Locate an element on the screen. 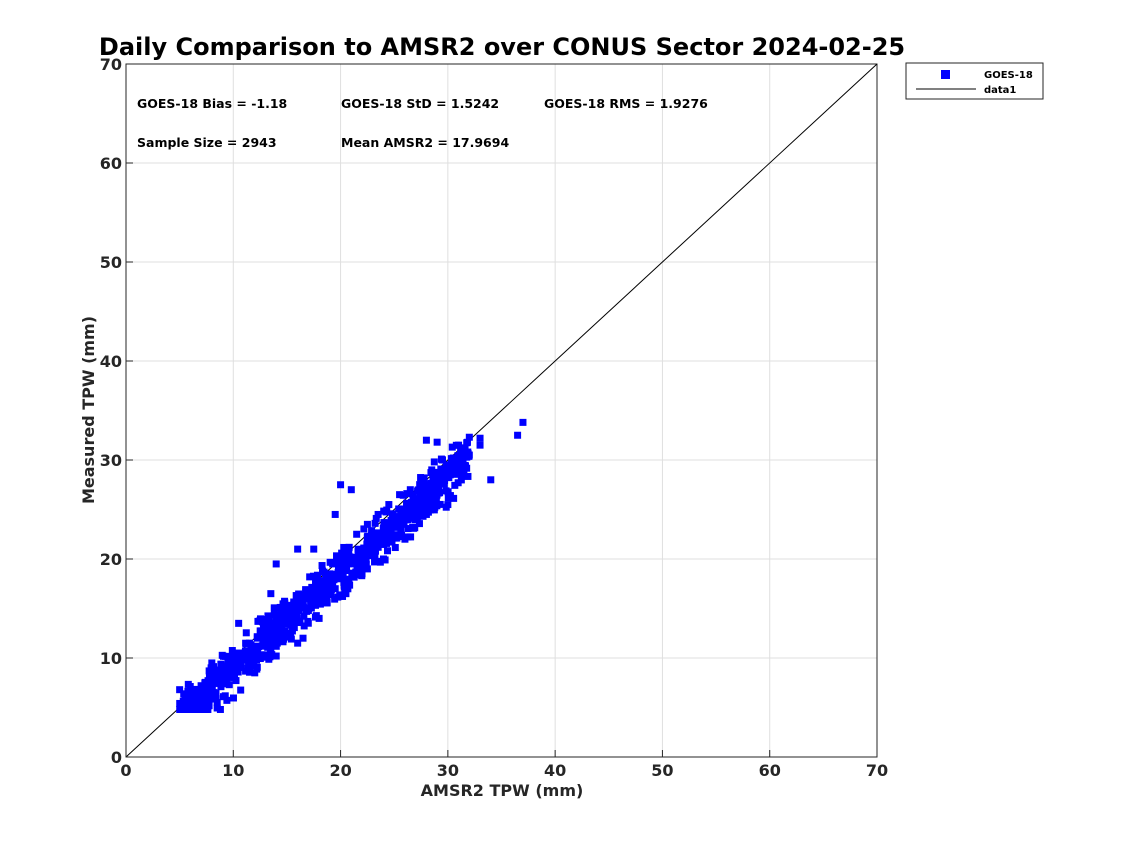 The height and width of the screenshot is (851, 1135). annotation-std: GOES-18 StD = 1.5242 is located at coordinates (420, 103).